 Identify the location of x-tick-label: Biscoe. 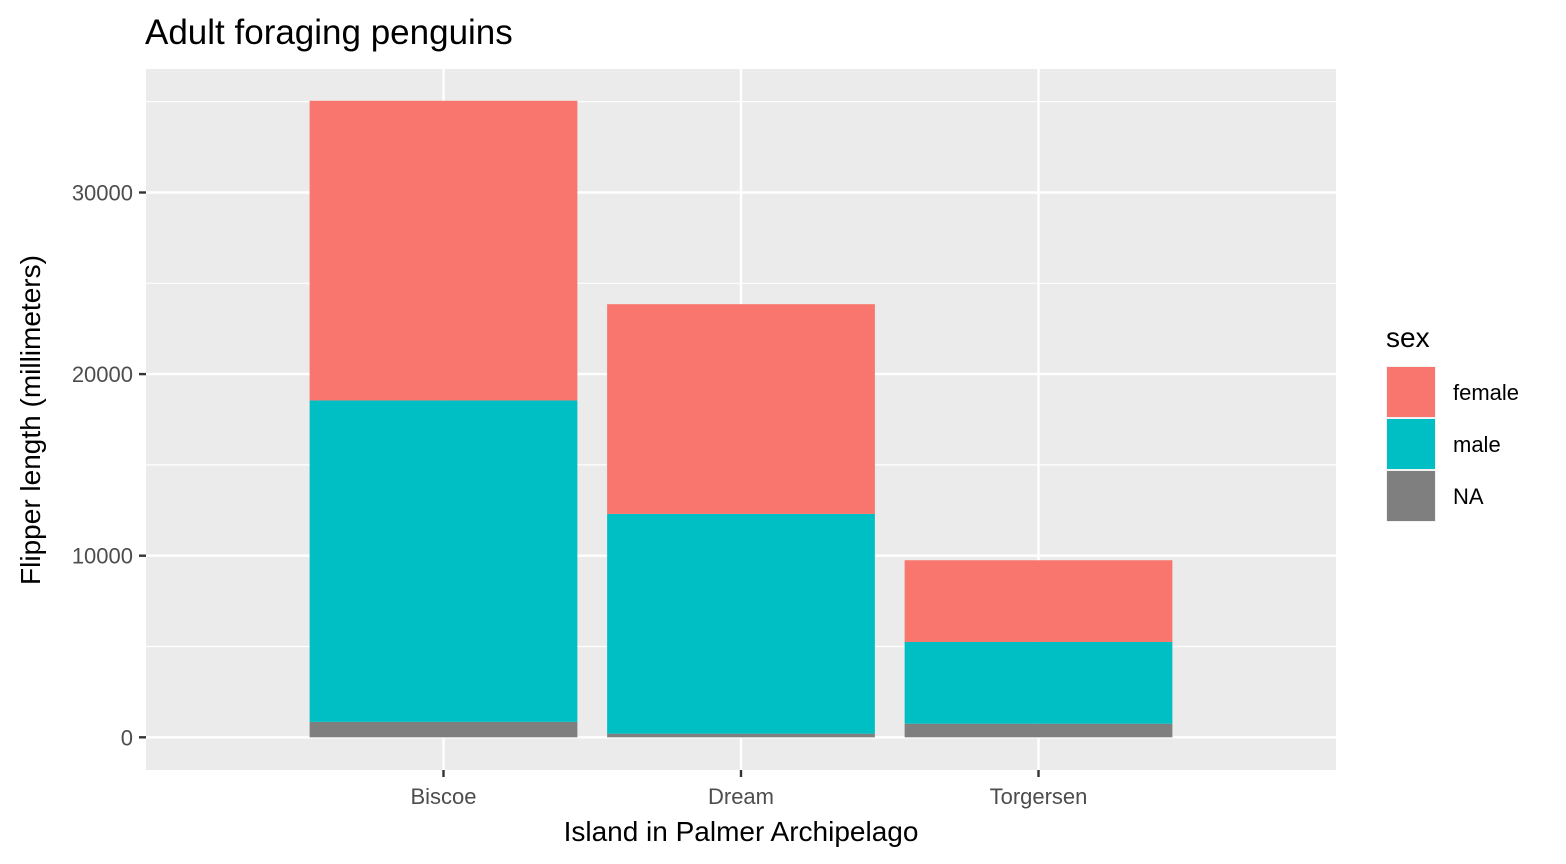
(443, 796).